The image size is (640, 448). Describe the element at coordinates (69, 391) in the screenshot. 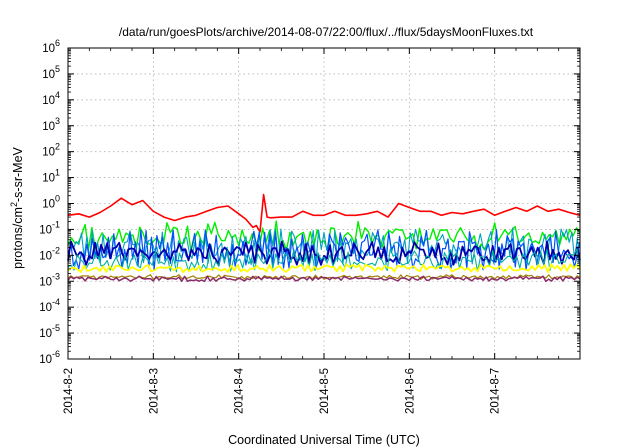

I see `x-tick-label: 2014-8-2` at that location.